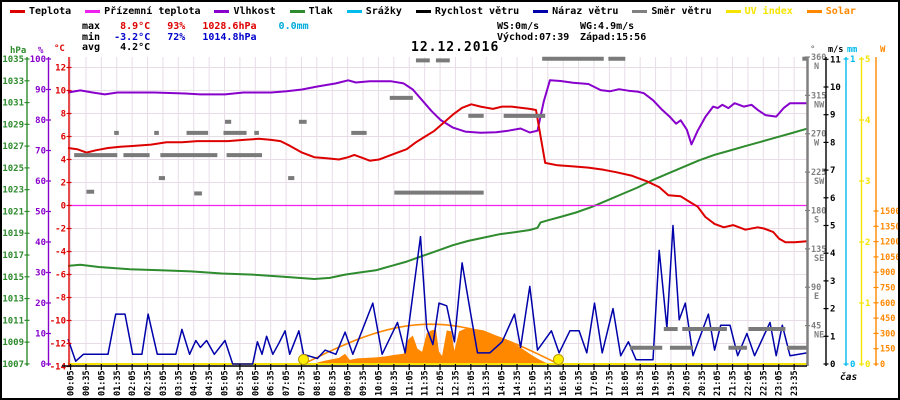  Describe the element at coordinates (38, 60) in the screenshot. I see `svg-text: 100` at that location.